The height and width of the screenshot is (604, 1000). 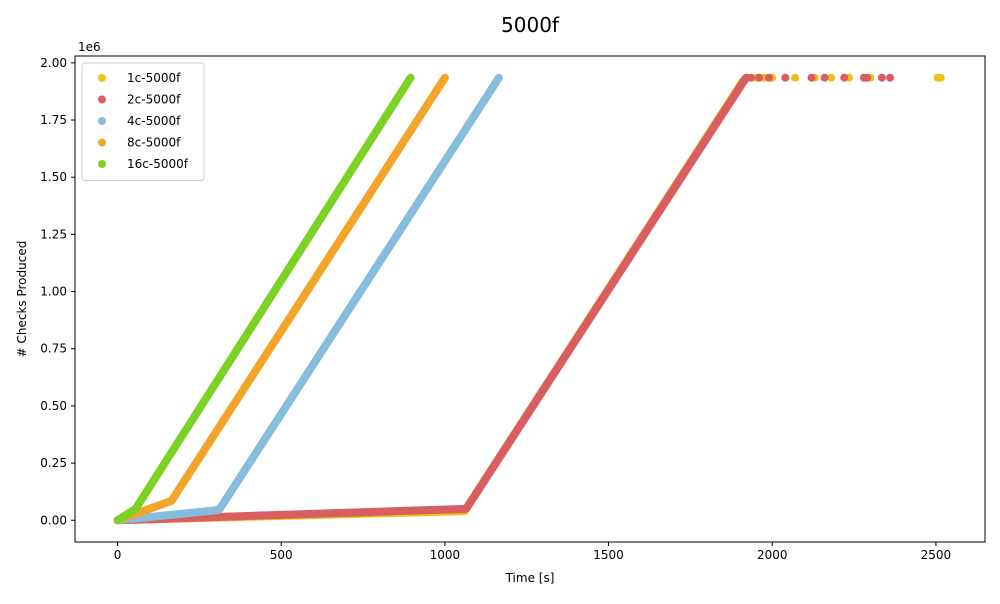 What do you see at coordinates (532, 552) in the screenshot?
I see `x-axis: 0 500 1000 1500 2000 2500` at bounding box center [532, 552].